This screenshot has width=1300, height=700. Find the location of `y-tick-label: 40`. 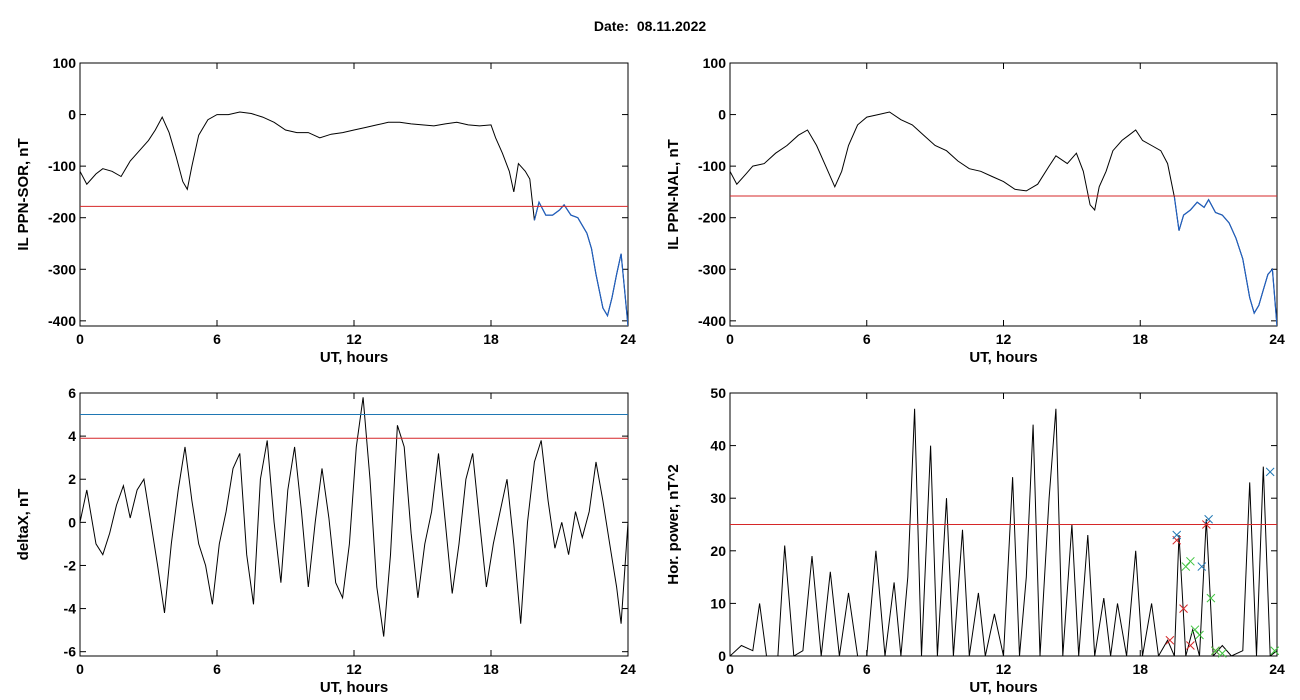

y-tick-label: 40 is located at coordinates (718, 446).